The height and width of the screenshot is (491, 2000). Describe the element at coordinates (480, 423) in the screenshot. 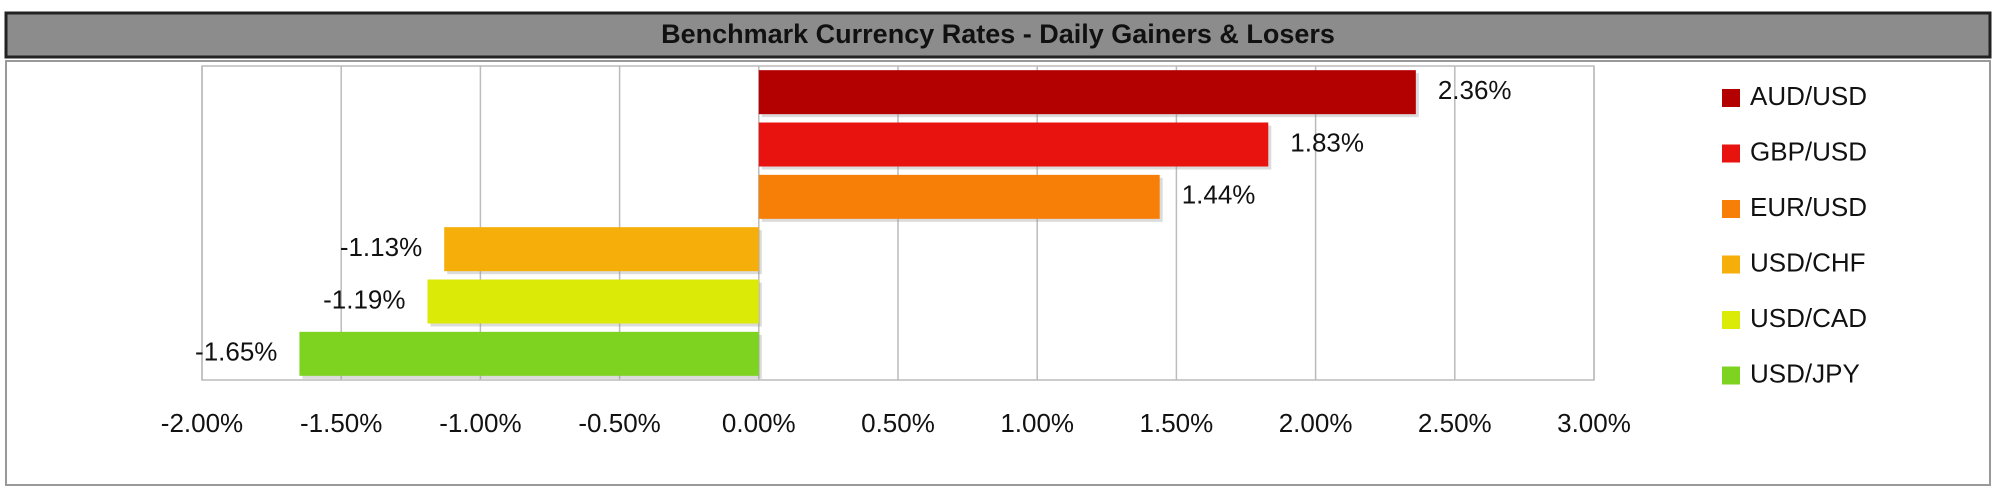

I see `x-tick-label: -1.00%` at that location.